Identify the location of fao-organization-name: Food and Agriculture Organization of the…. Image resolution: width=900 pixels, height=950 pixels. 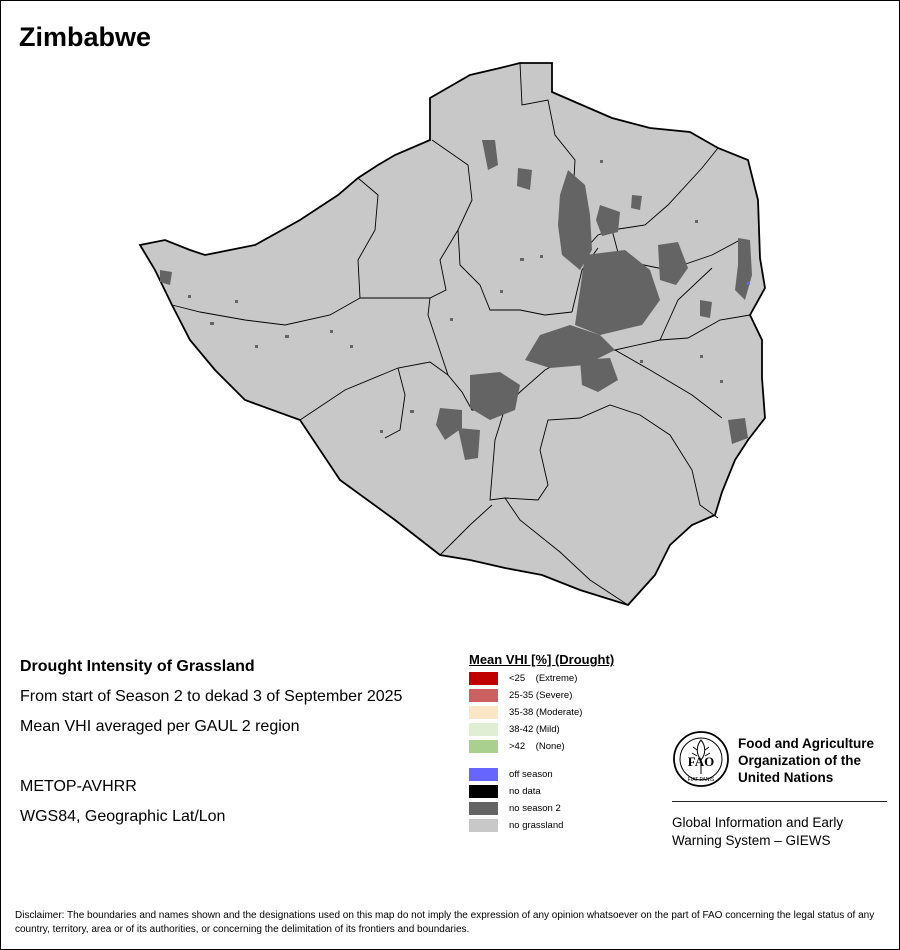
(806, 760).